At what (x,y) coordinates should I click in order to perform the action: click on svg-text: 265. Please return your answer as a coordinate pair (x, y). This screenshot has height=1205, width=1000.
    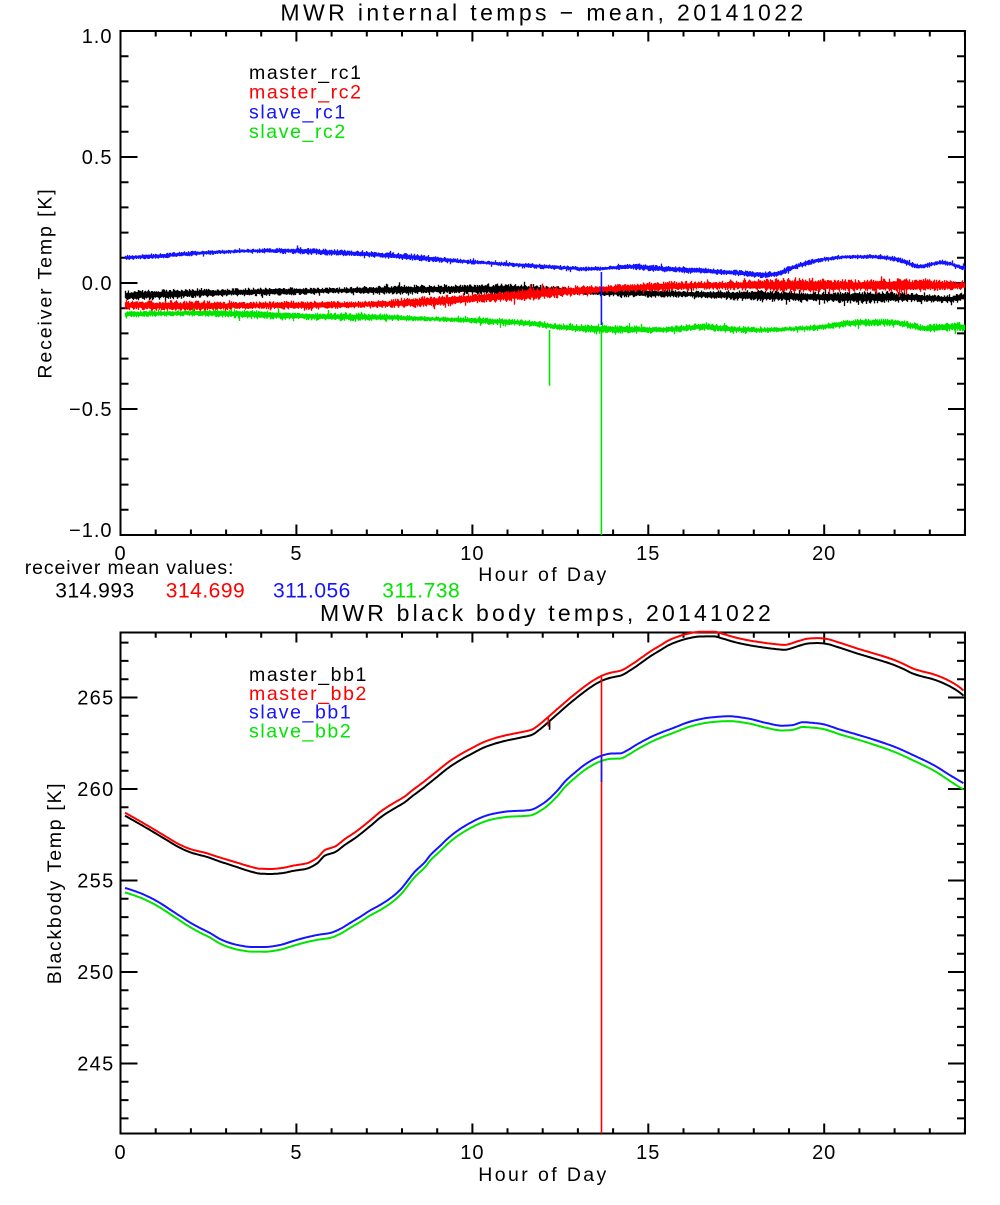
    Looking at the image, I should click on (95, 699).